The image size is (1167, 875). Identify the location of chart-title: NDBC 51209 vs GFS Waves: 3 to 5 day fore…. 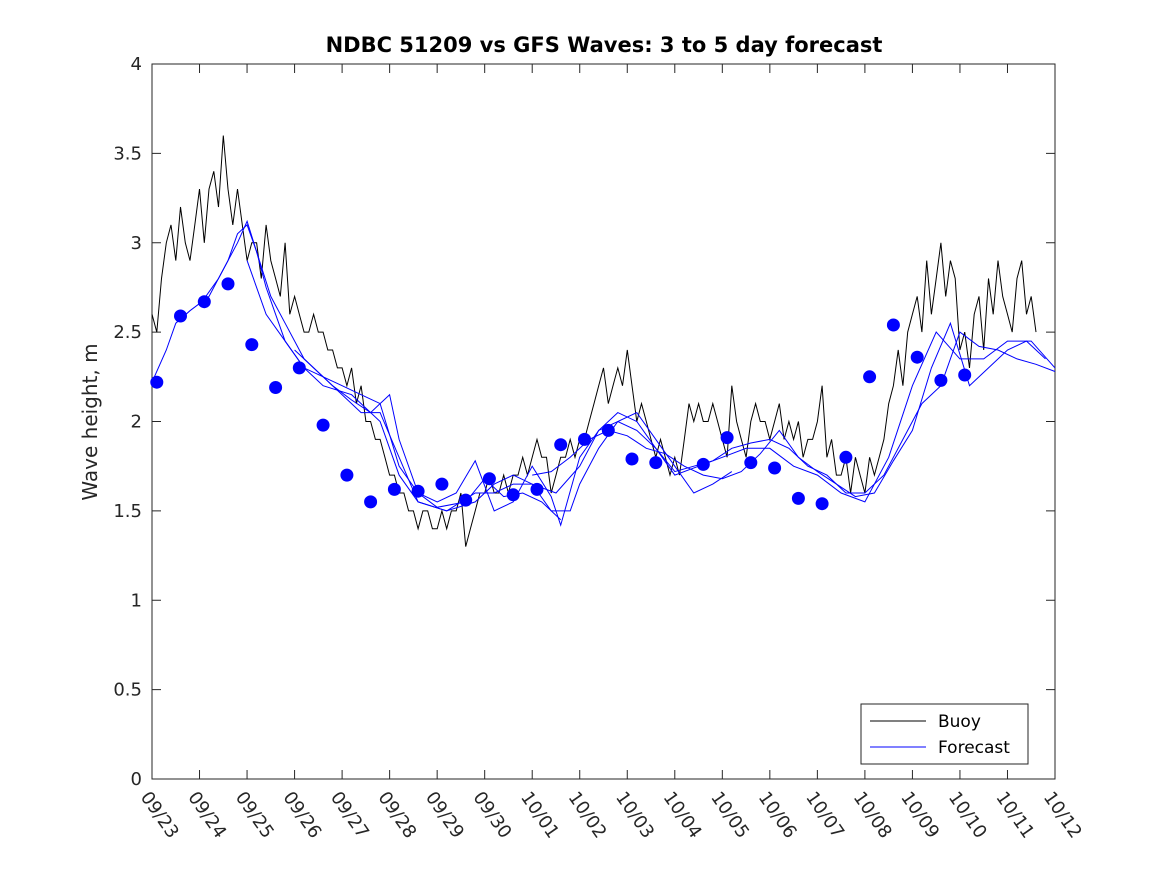
(604, 45).